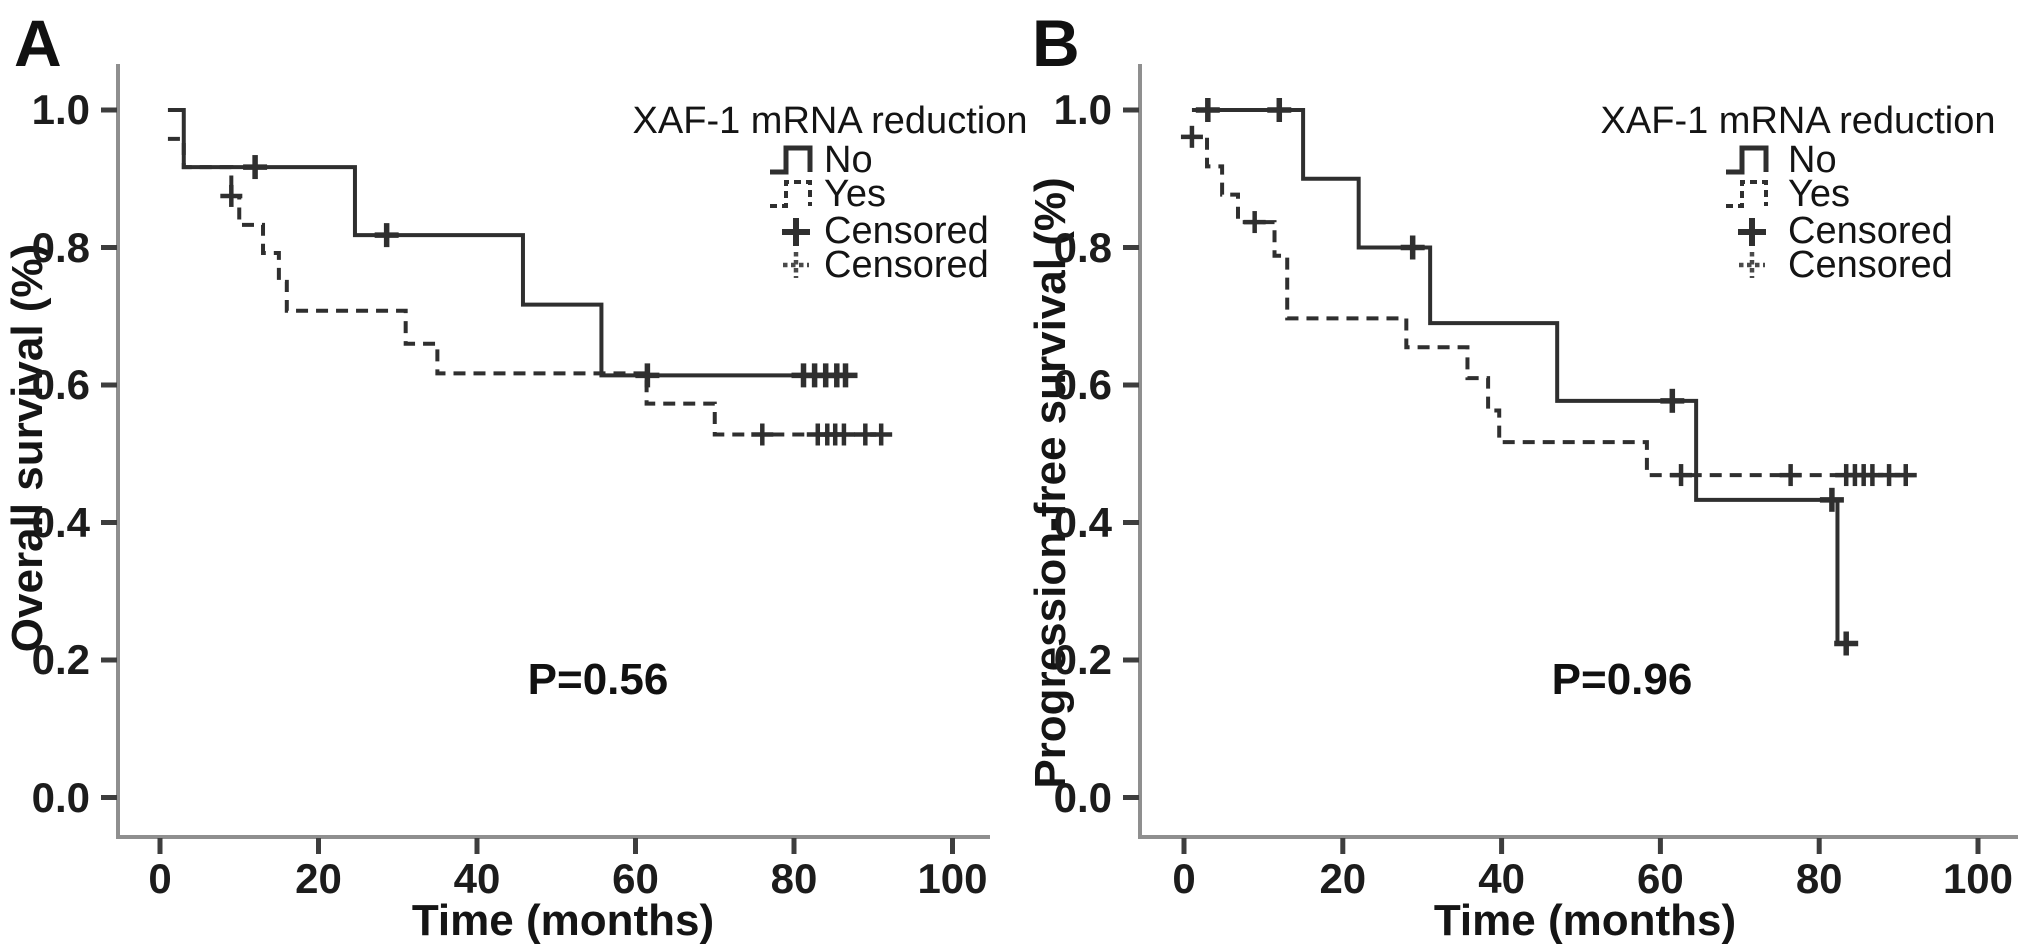 The width and height of the screenshot is (2031, 946). Describe the element at coordinates (510, 243) in the screenshot. I see `km-curve-no` at that location.